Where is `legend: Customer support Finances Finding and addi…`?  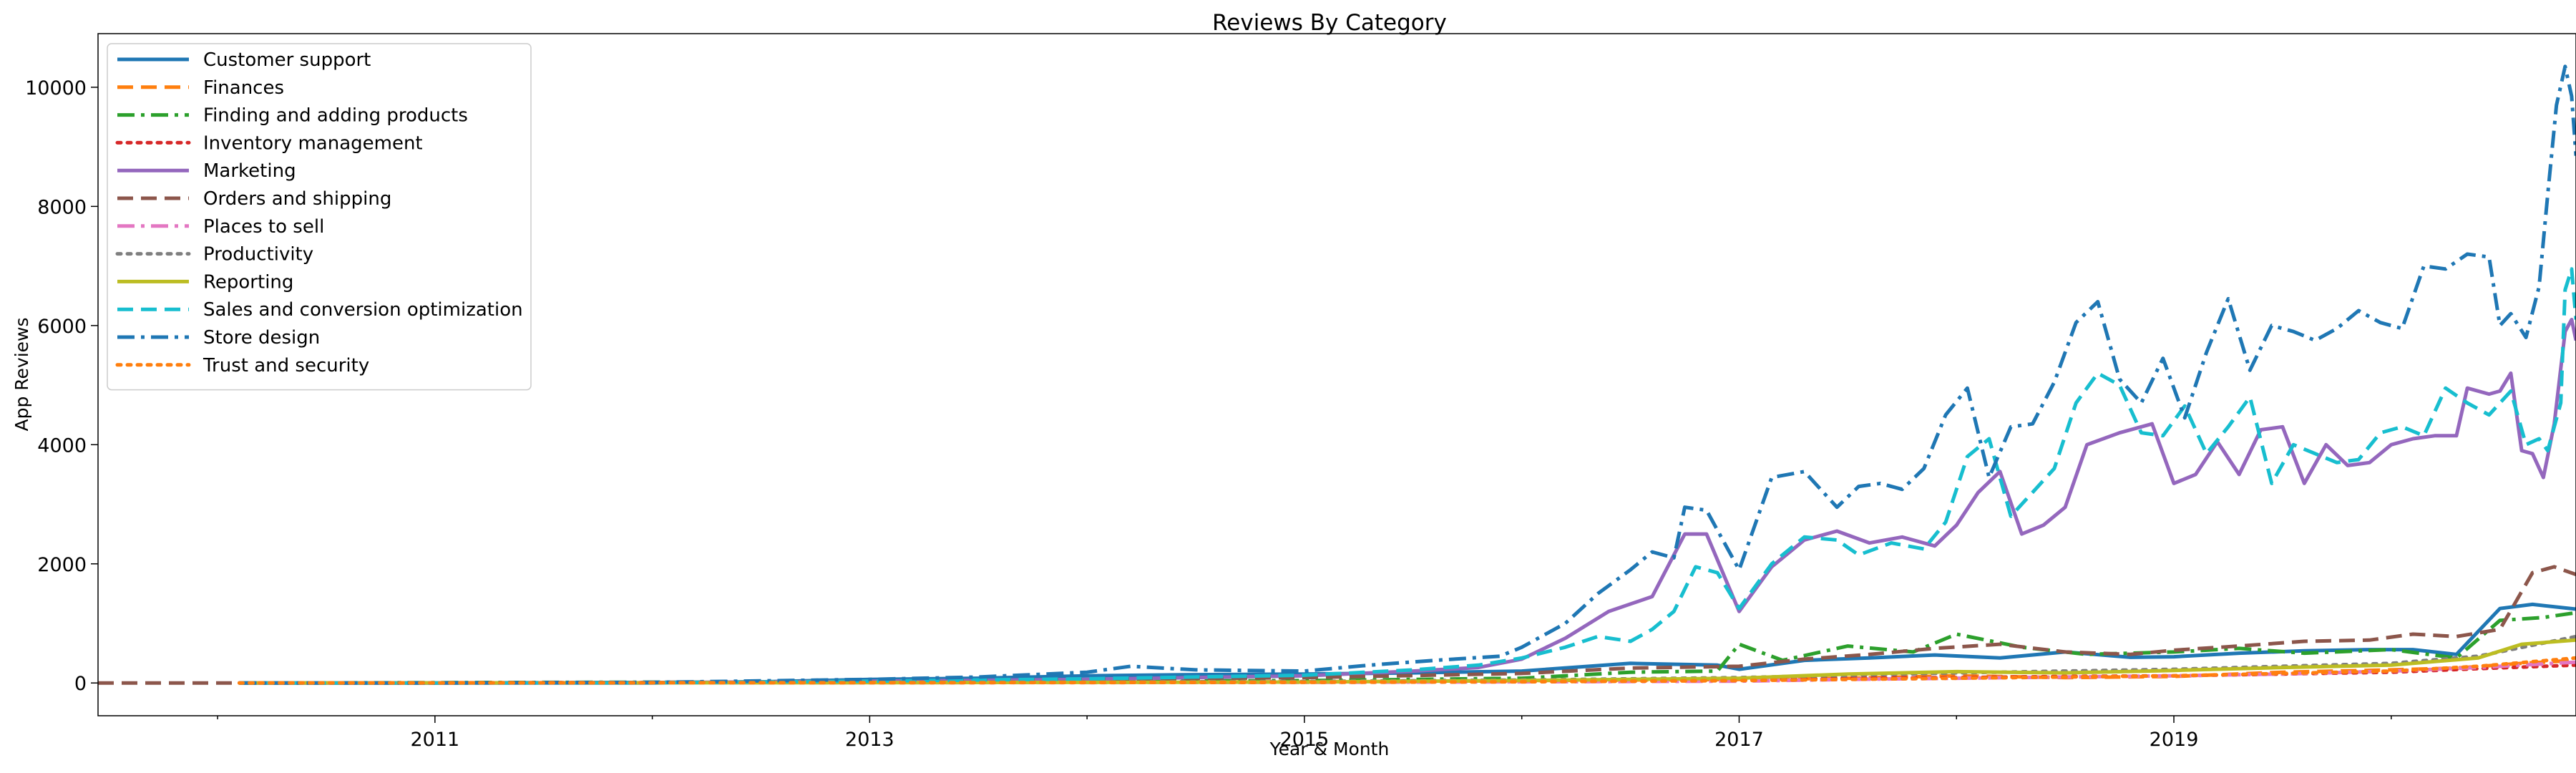 legend: Customer support Finances Finding and addi… is located at coordinates (319, 217).